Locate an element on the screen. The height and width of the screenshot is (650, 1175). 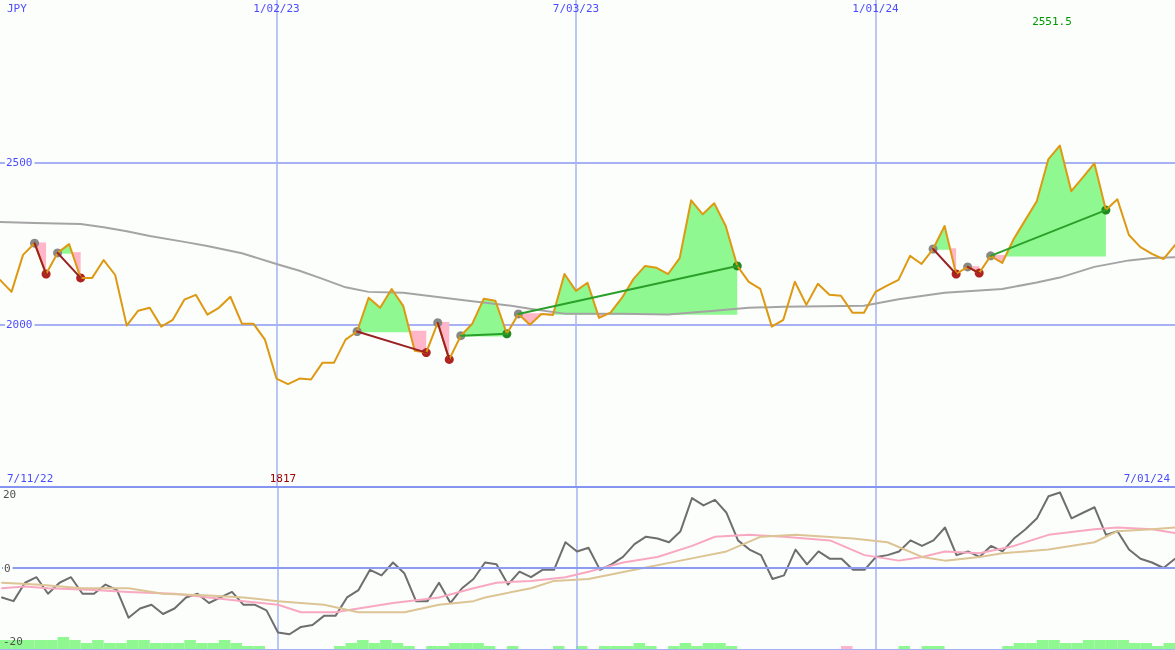
y-tick-label: 2500 is located at coordinates (19, 162).